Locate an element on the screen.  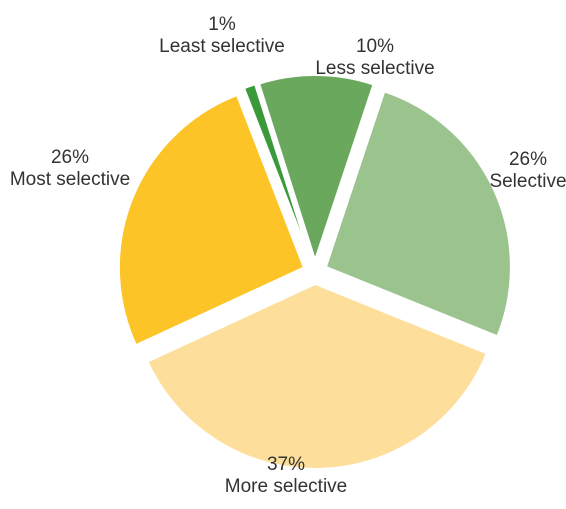
slice-value-label: 1% is located at coordinates (222, 24).